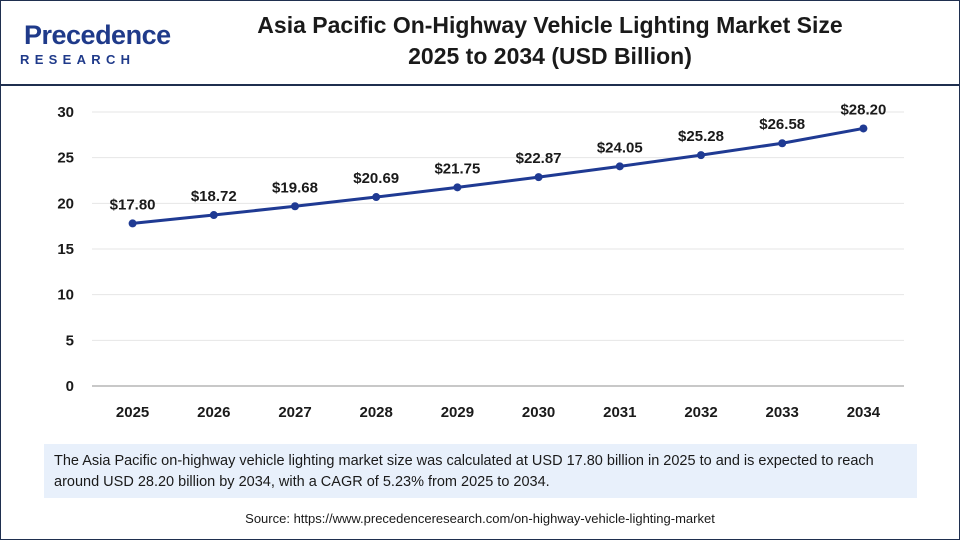 The image size is (960, 540). Describe the element at coordinates (863, 109) in the screenshot. I see `data-label-2034: $28.20` at that location.